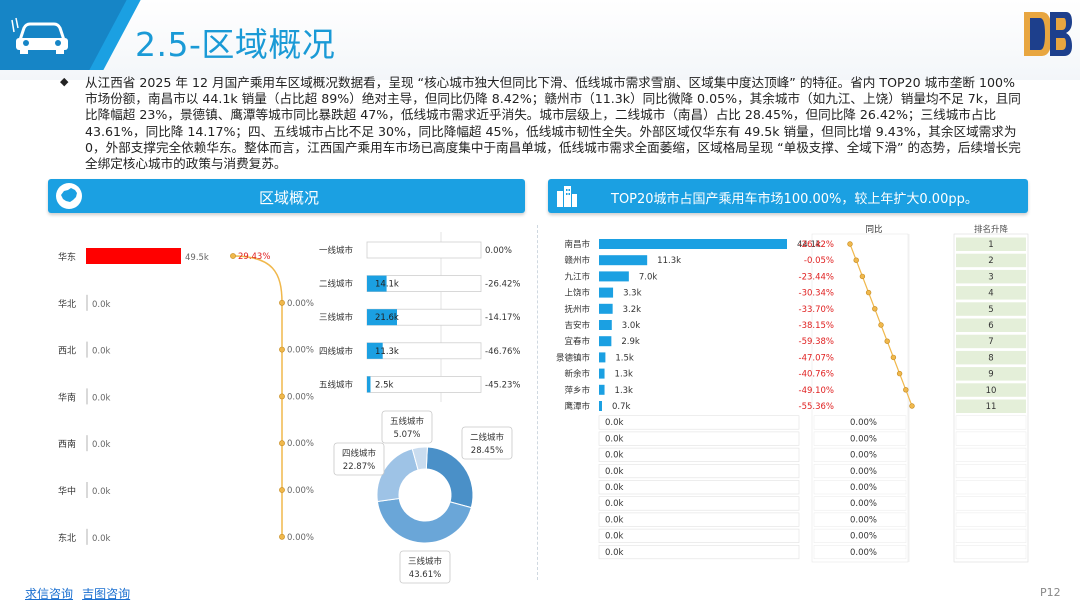 This screenshot has width=1080, height=607. Describe the element at coordinates (387, 318) in the screenshot. I see `tier-value-label: 21.6k` at that location.